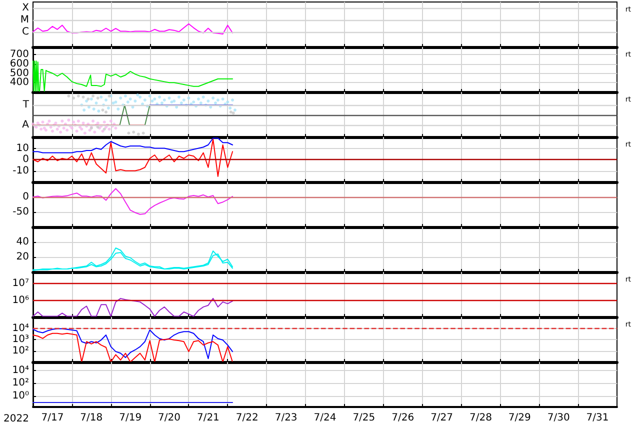 The width and height of the screenshot is (634, 424). Describe the element at coordinates (22, 242) in the screenshot. I see `y-tick-label: 40` at that location.